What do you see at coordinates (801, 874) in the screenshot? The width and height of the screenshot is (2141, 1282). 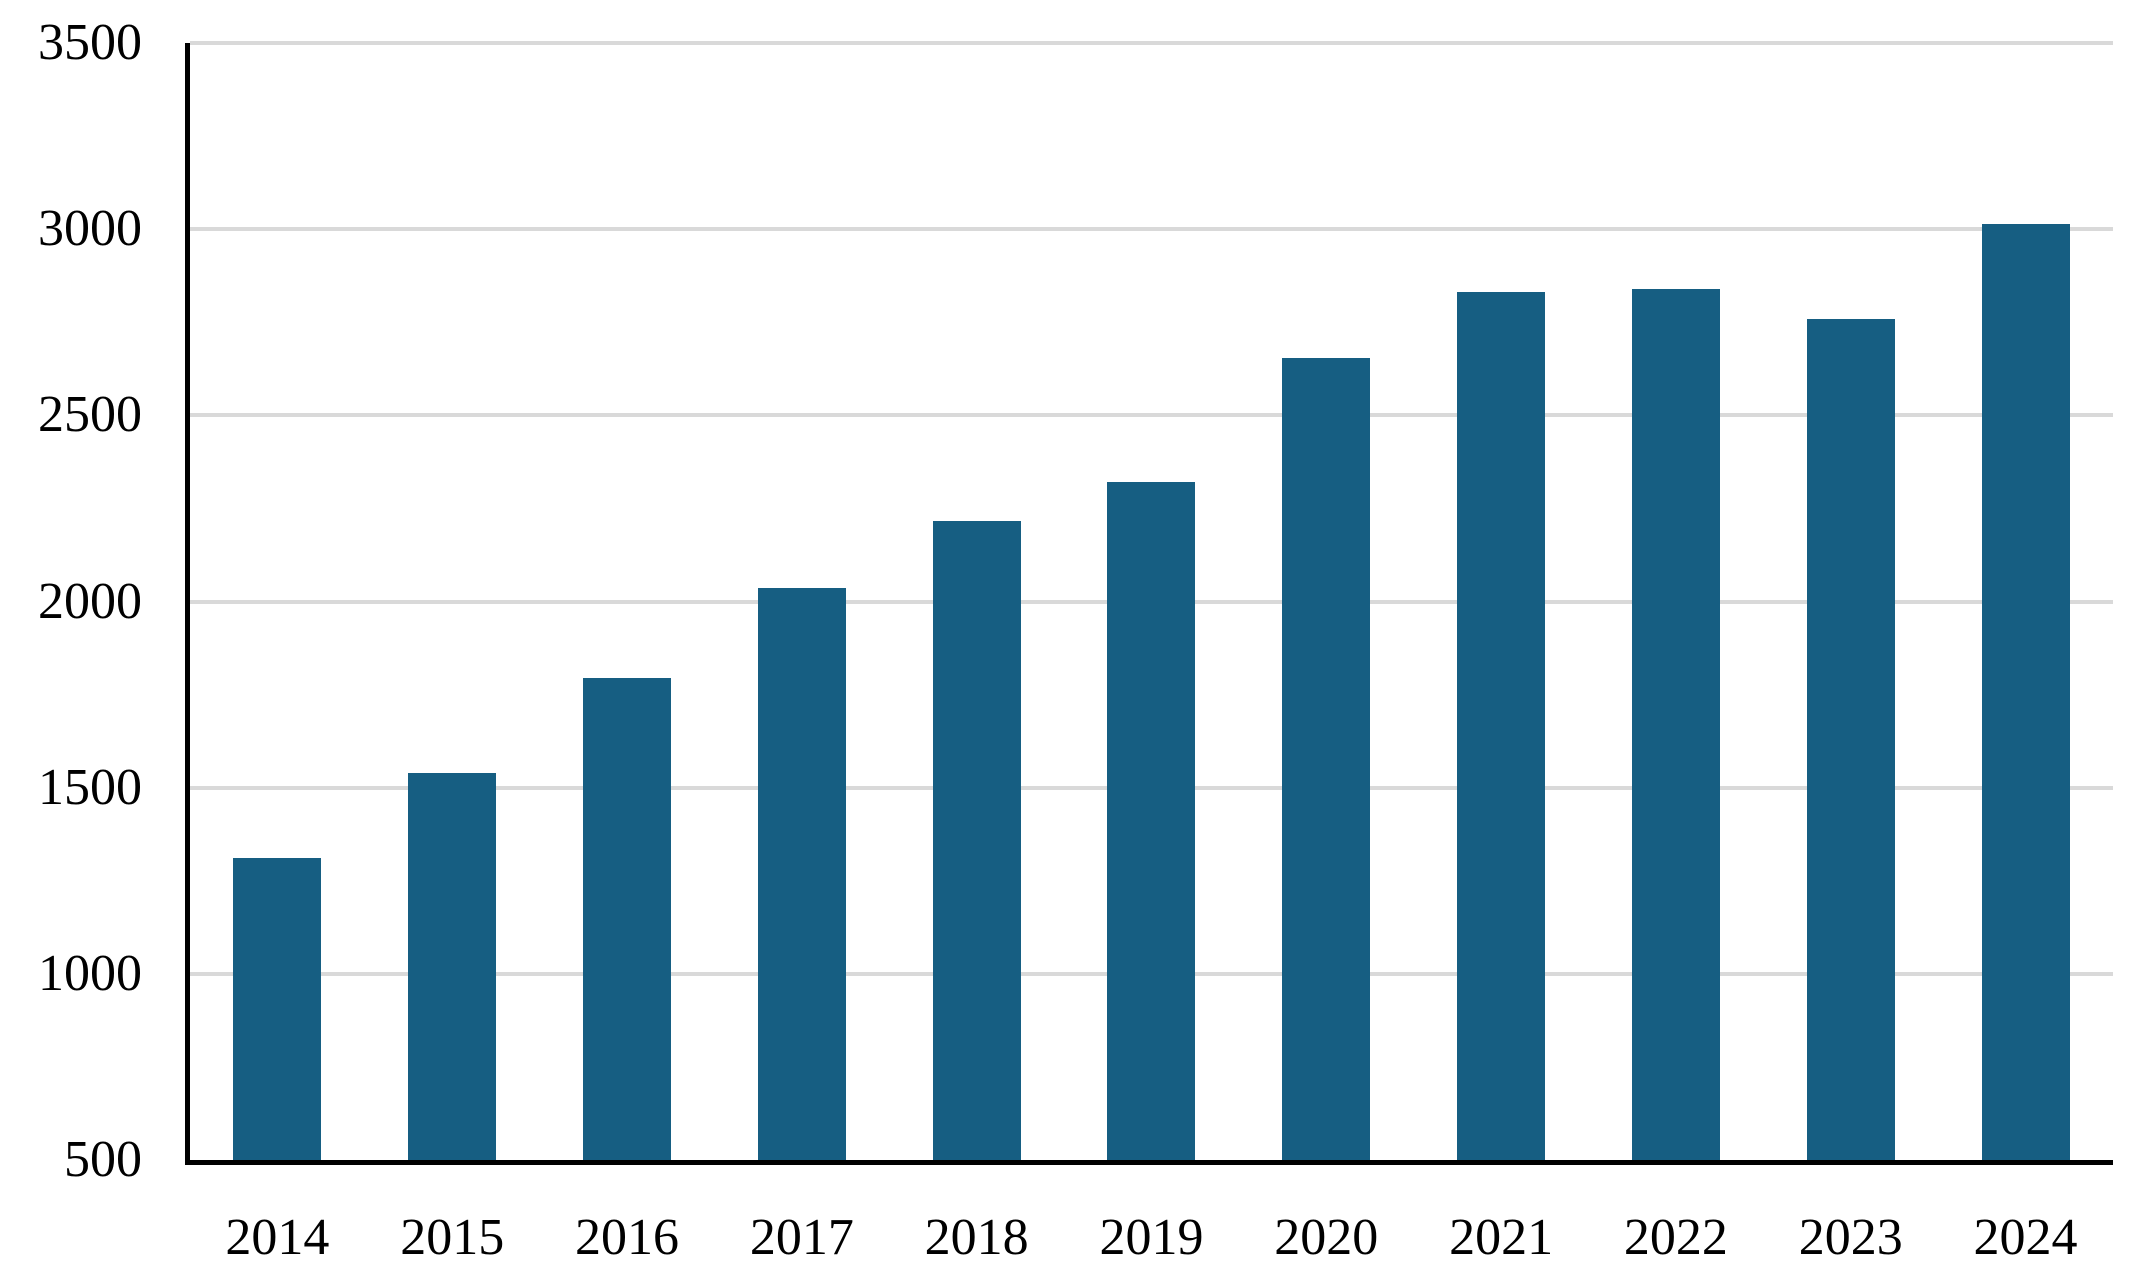 I see `bar-2017` at bounding box center [801, 874].